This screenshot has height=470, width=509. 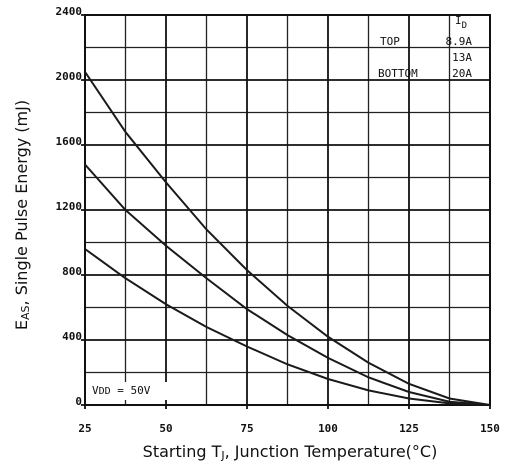 I want to click on x-label-sub: J, so click(x=222, y=455).